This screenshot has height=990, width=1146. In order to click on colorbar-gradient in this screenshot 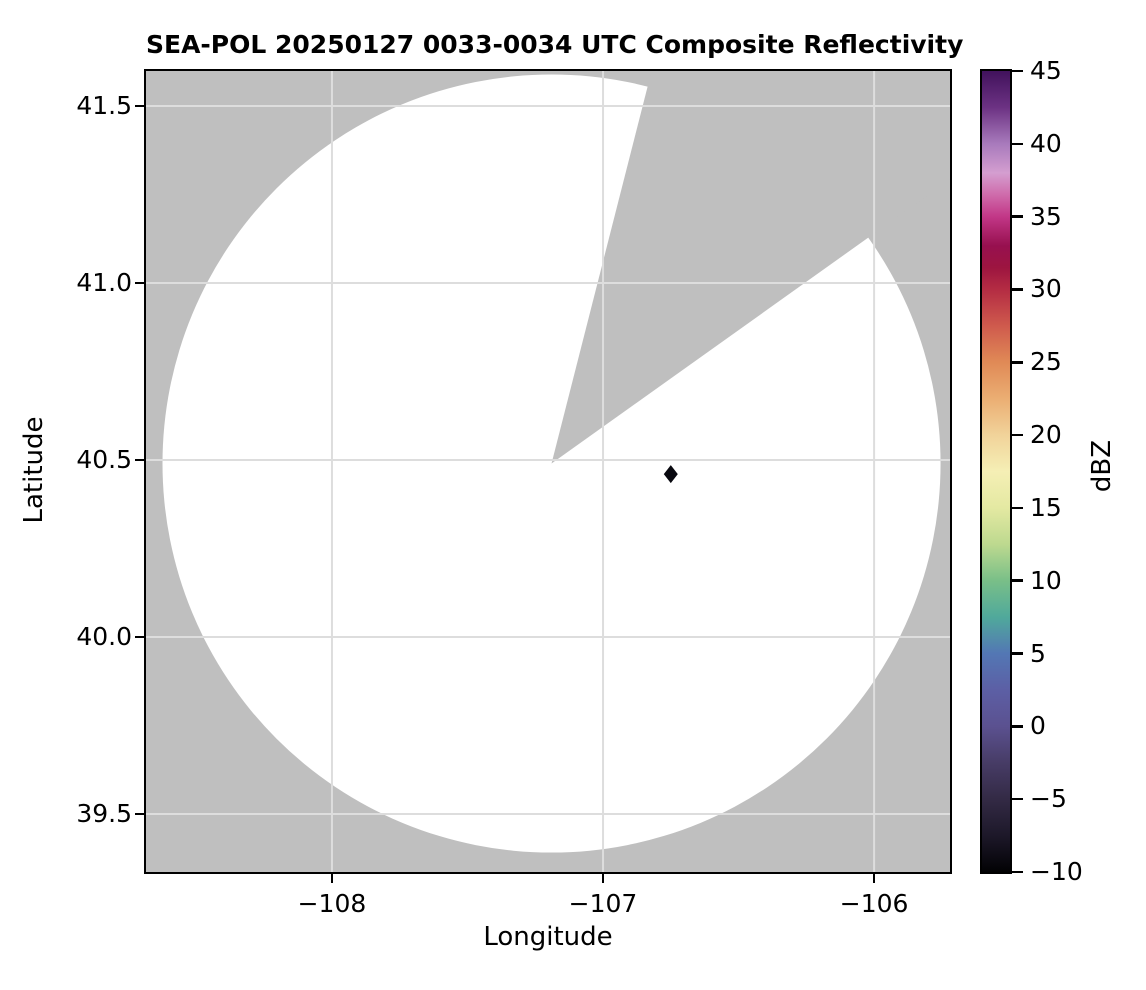, I will do `click(996, 471)`.